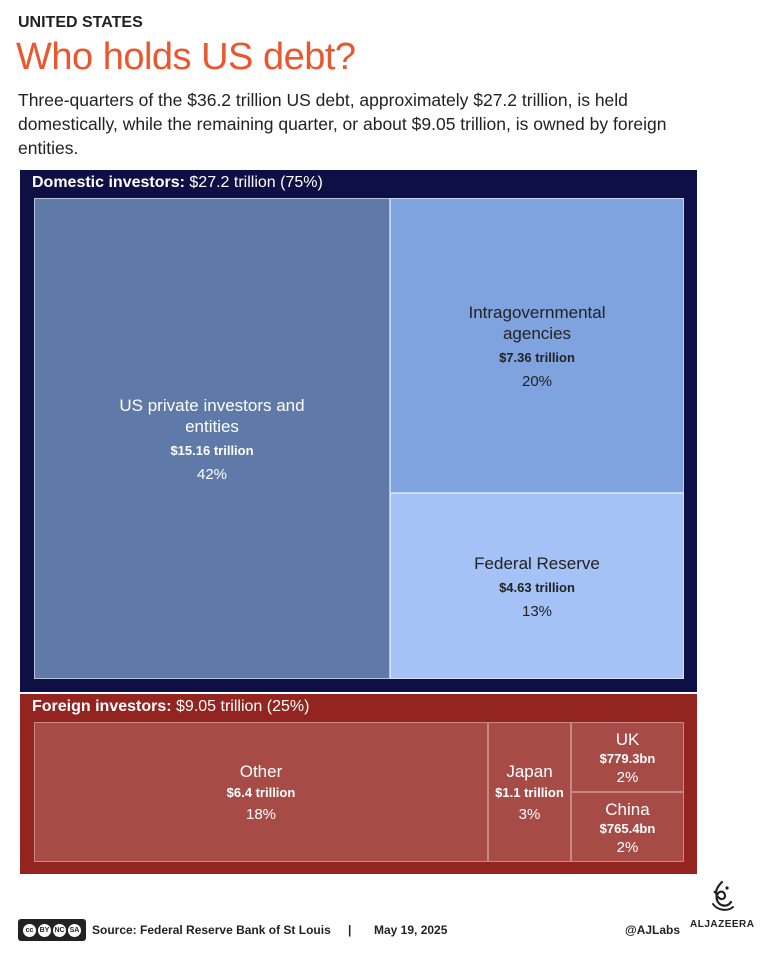 The height and width of the screenshot is (962, 770). I want to click on aljazeera-logo-icon, so click(723, 895).